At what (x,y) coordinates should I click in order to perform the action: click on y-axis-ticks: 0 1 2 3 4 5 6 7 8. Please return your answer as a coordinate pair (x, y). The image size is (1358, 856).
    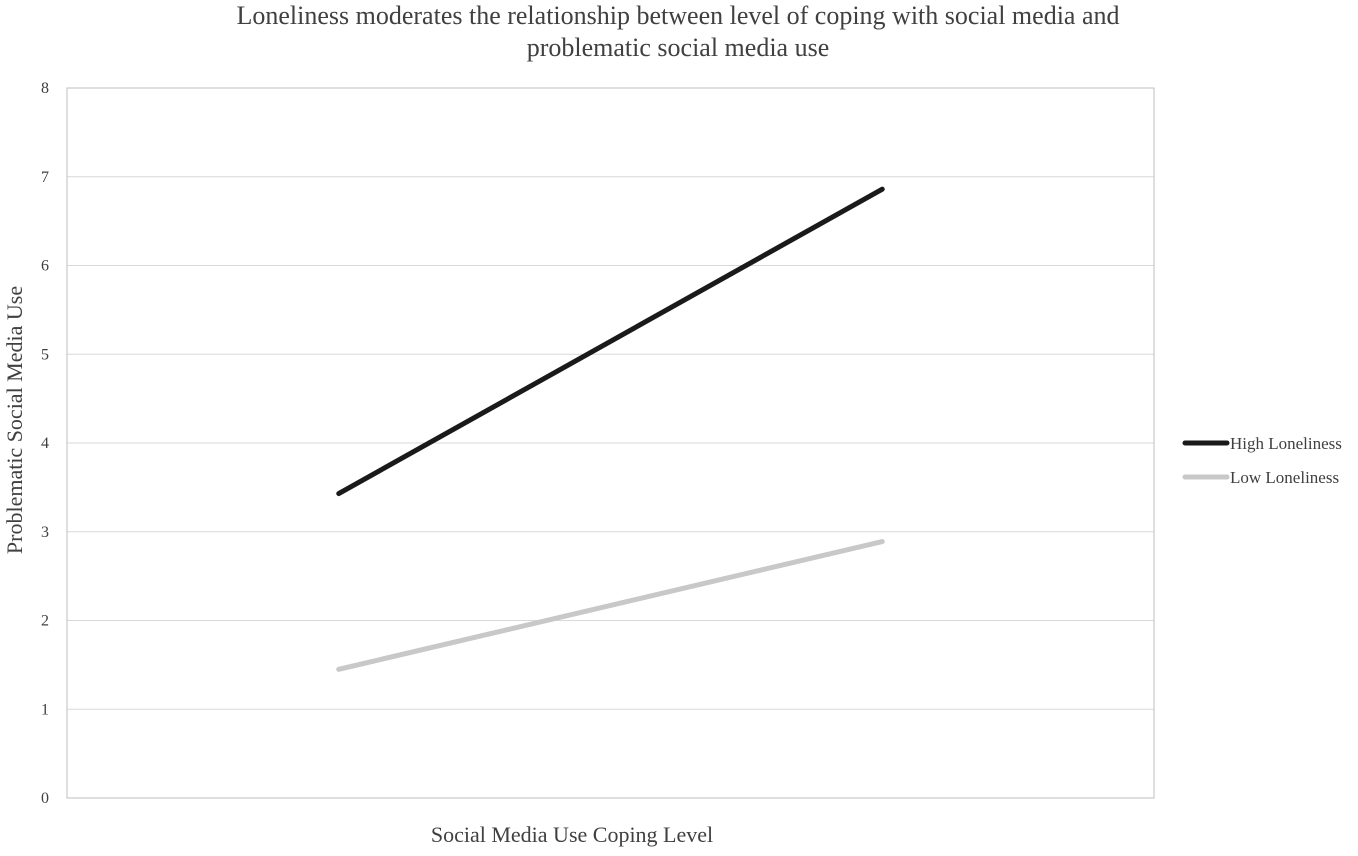
    Looking at the image, I should click on (45, 443).